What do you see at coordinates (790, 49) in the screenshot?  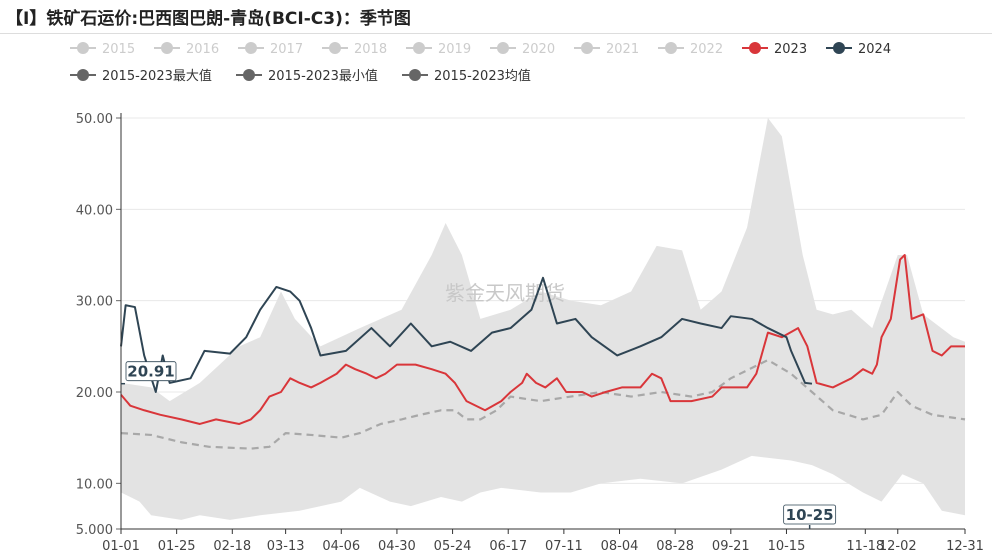 I see `legend-label: 2023` at bounding box center [790, 49].